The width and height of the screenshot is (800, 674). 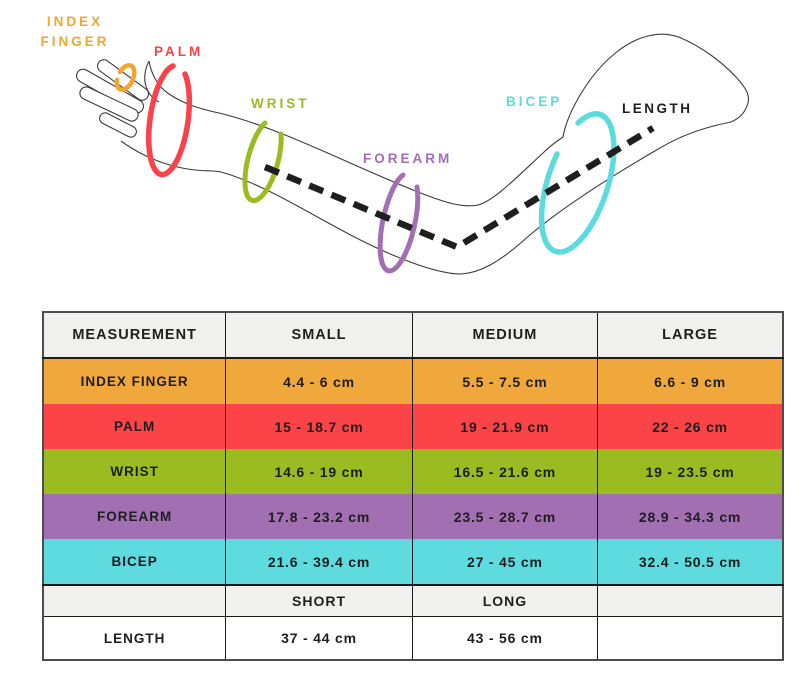 I want to click on length-header-row: SHORT LONG, so click(x=413, y=600).